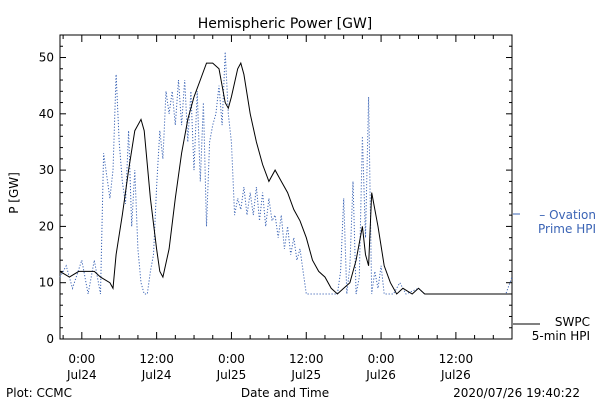  Describe the element at coordinates (46, 58) in the screenshot. I see `y-tick-label: 50` at that location.